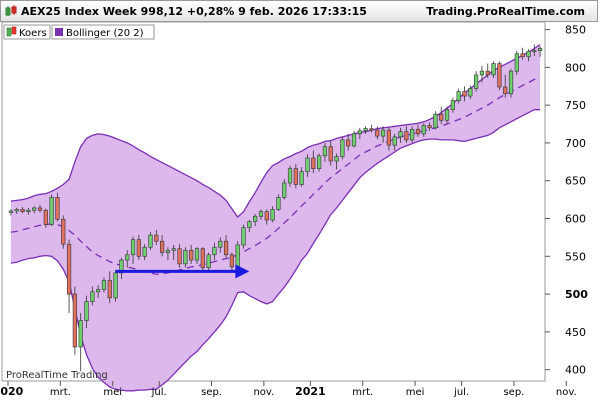 This screenshot has width=600, height=400. I want to click on watermark: ProRealTime Trading, so click(57, 375).